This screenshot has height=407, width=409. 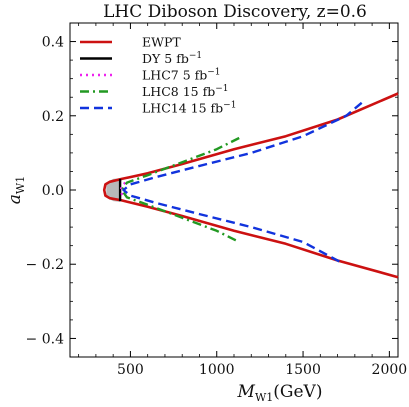 I want to click on legend-label-0: EWPT, so click(x=161, y=42).